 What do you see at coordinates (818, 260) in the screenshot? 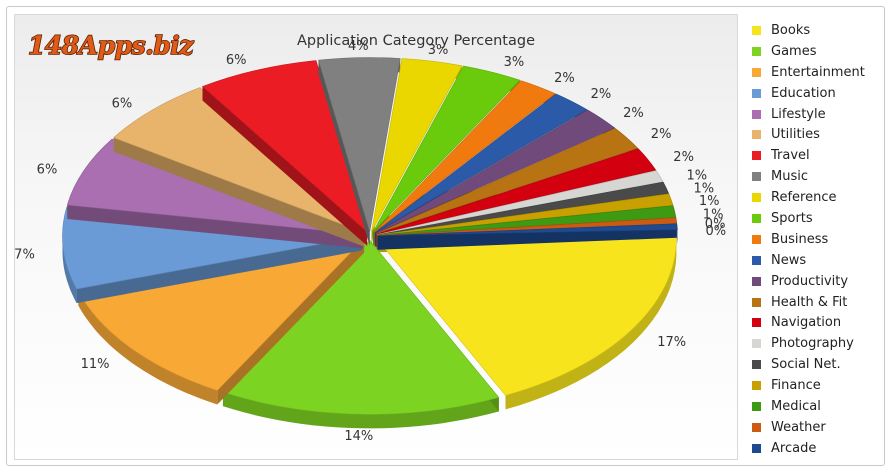
I see `legend-item-news: News` at bounding box center [818, 260].